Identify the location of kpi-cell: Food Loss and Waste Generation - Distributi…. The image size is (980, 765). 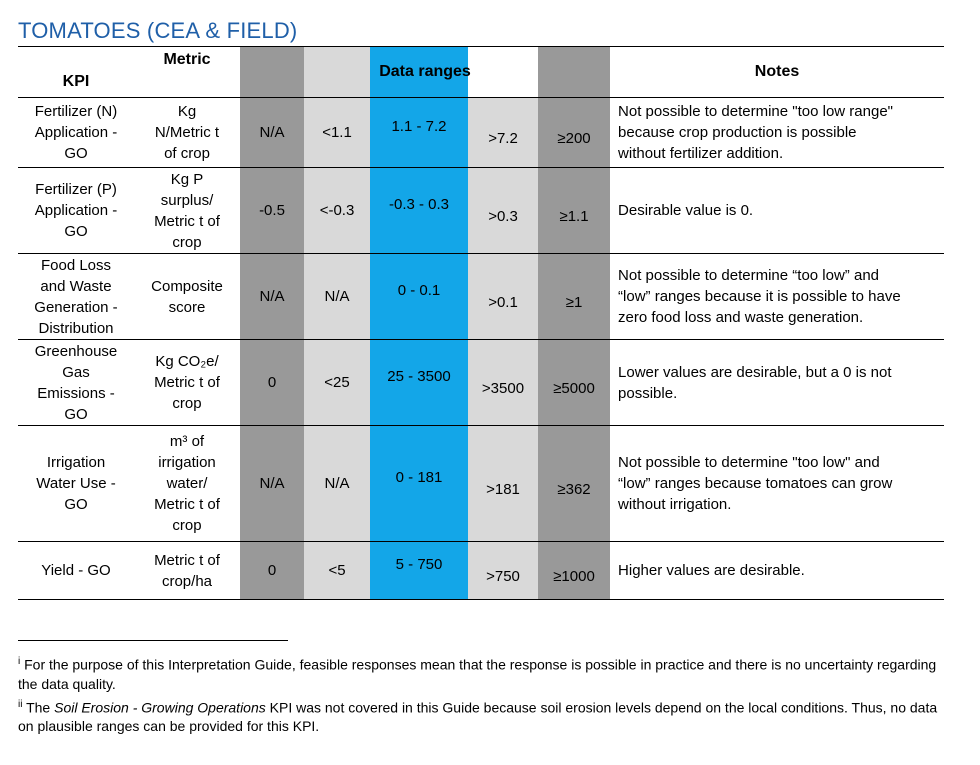
(76, 296).